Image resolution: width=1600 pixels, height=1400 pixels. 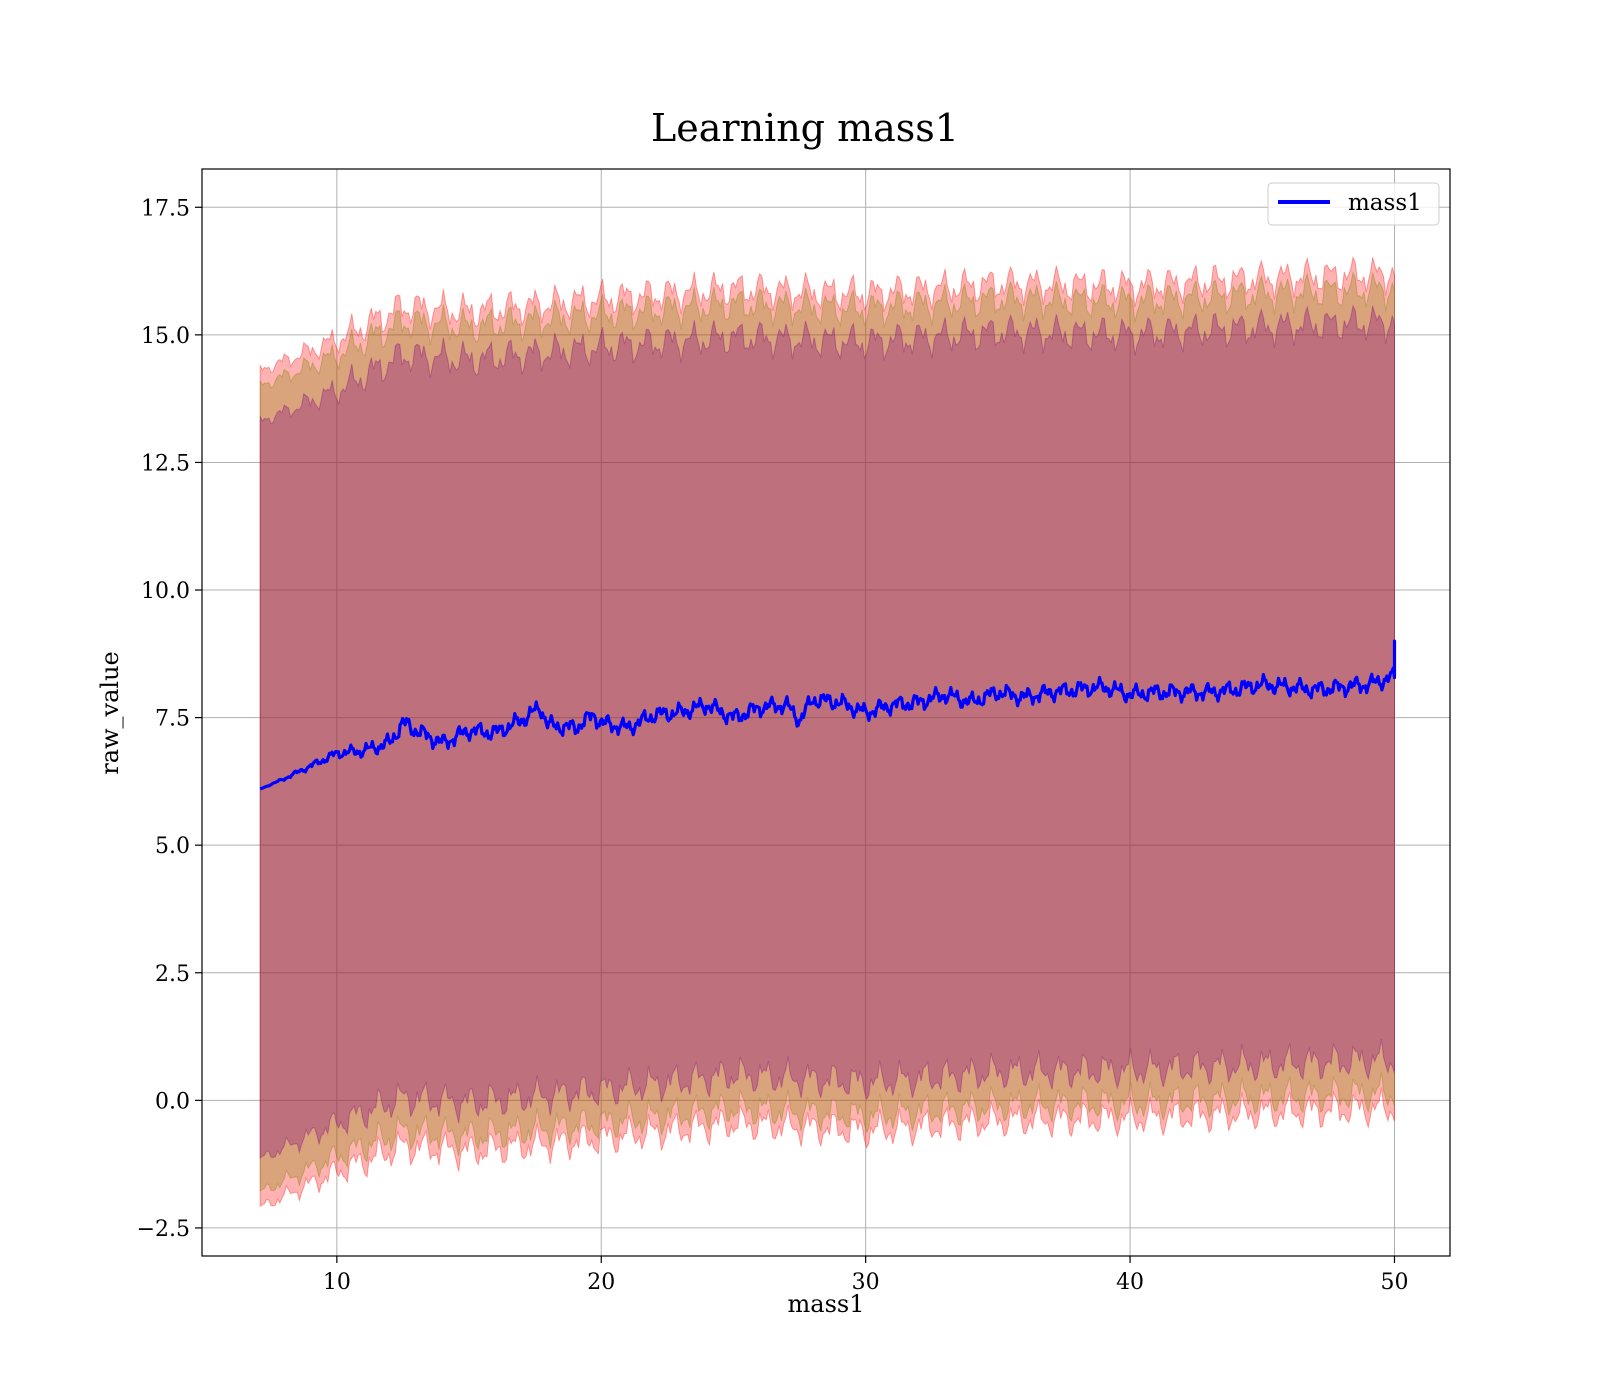 What do you see at coordinates (165, 336) in the screenshot?
I see `y-tick-label: 15.0` at bounding box center [165, 336].